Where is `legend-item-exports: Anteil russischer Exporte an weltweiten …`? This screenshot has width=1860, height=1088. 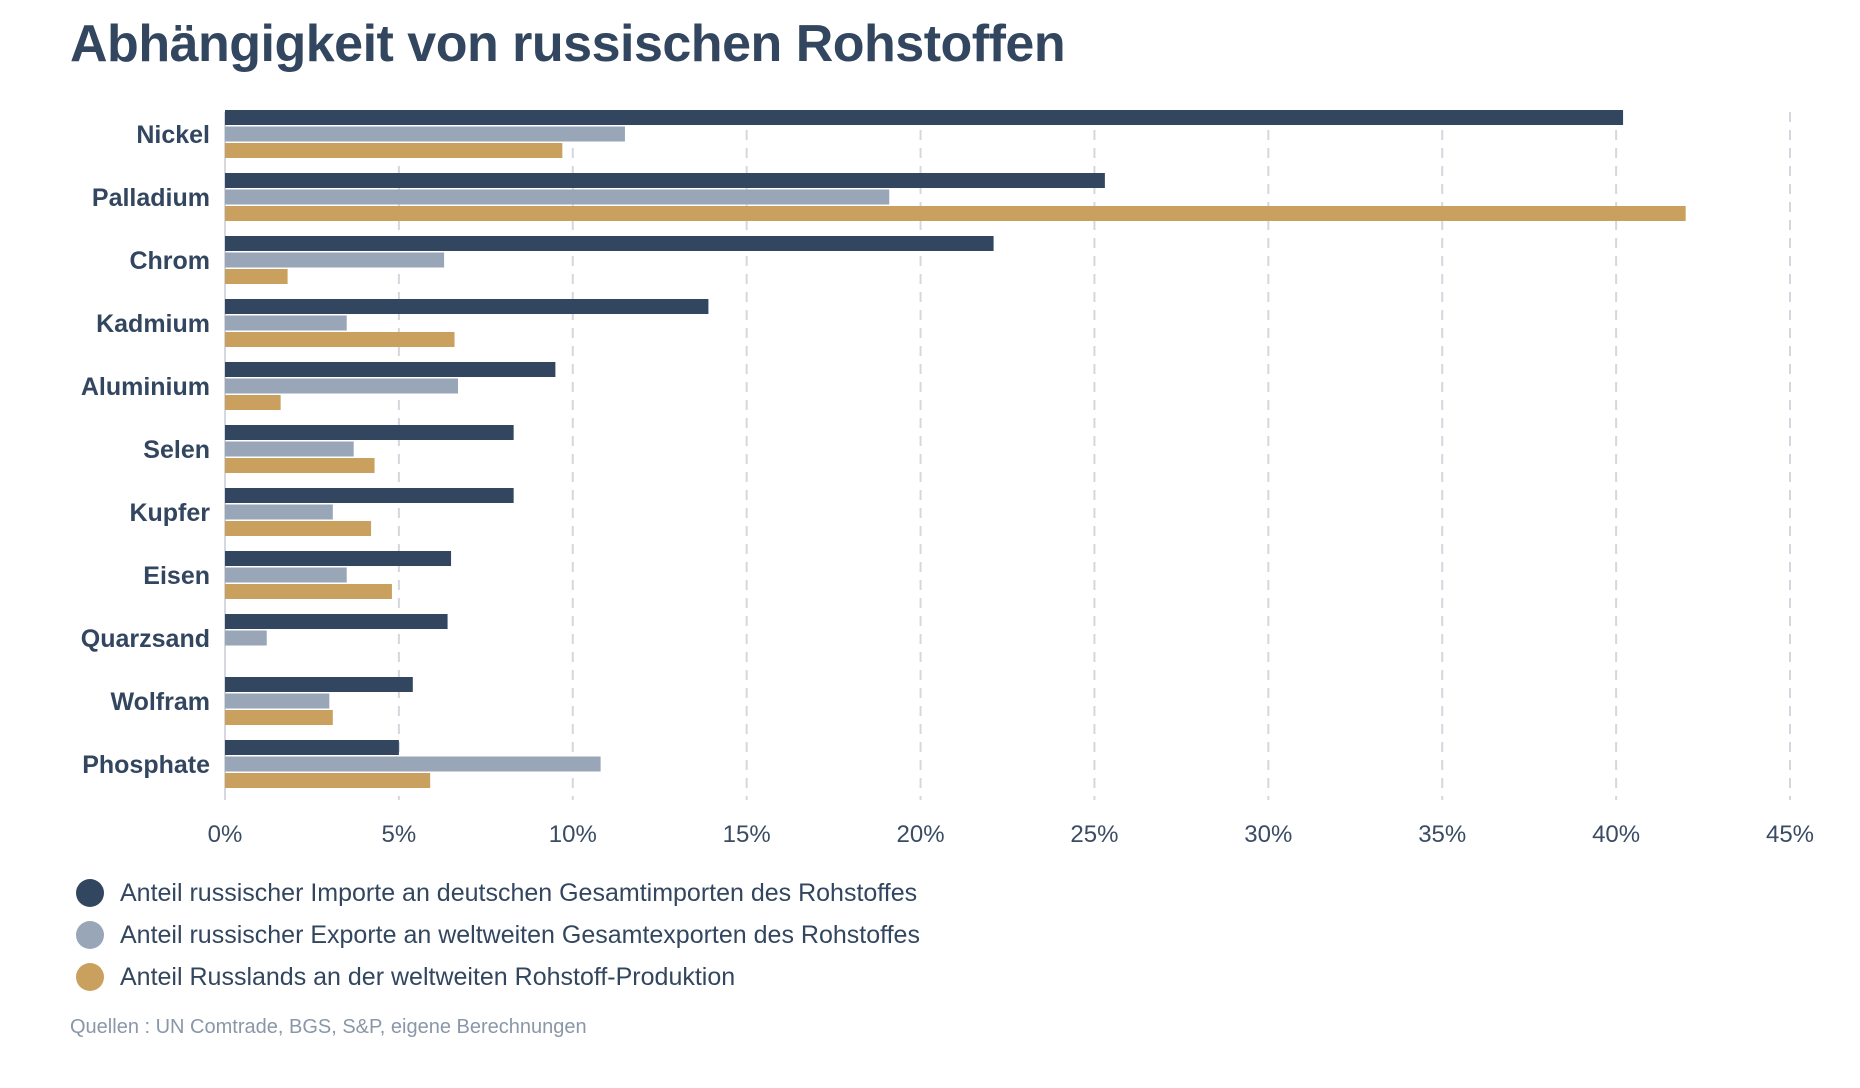
legend-item-exports: Anteil russischer Exporte an weltweiten … is located at coordinates (498, 935).